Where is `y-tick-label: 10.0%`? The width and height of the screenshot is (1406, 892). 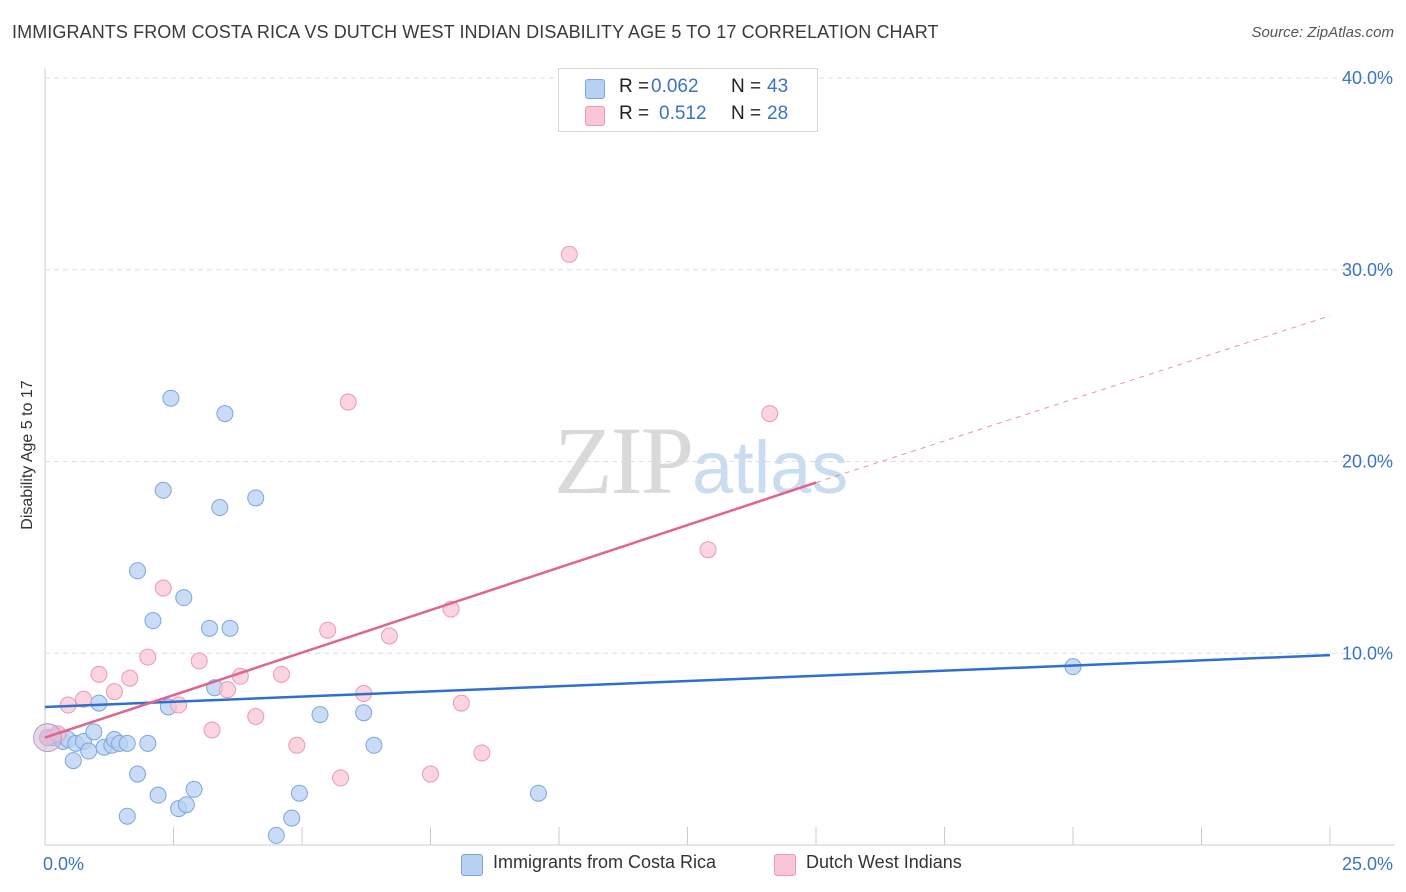
y-tick-label: 10.0% is located at coordinates (1367, 653).